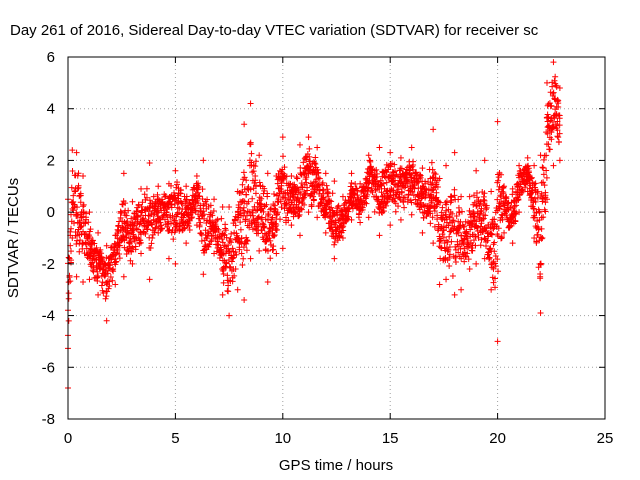 The width and height of the screenshot is (640, 480). I want to click on y-tick-label: 0, so click(51, 212).